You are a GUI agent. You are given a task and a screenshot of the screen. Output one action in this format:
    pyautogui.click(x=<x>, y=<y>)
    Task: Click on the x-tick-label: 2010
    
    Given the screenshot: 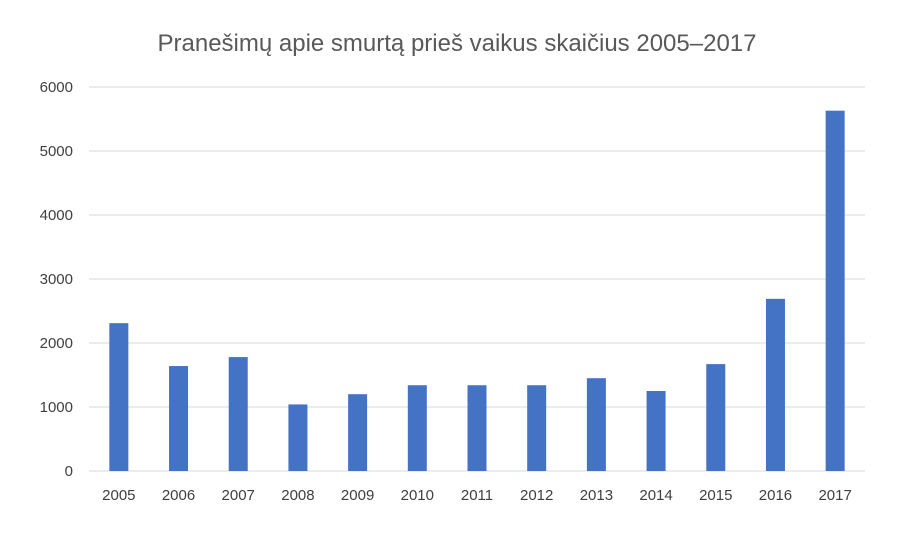 What is the action you would take?
    pyautogui.click(x=417, y=495)
    